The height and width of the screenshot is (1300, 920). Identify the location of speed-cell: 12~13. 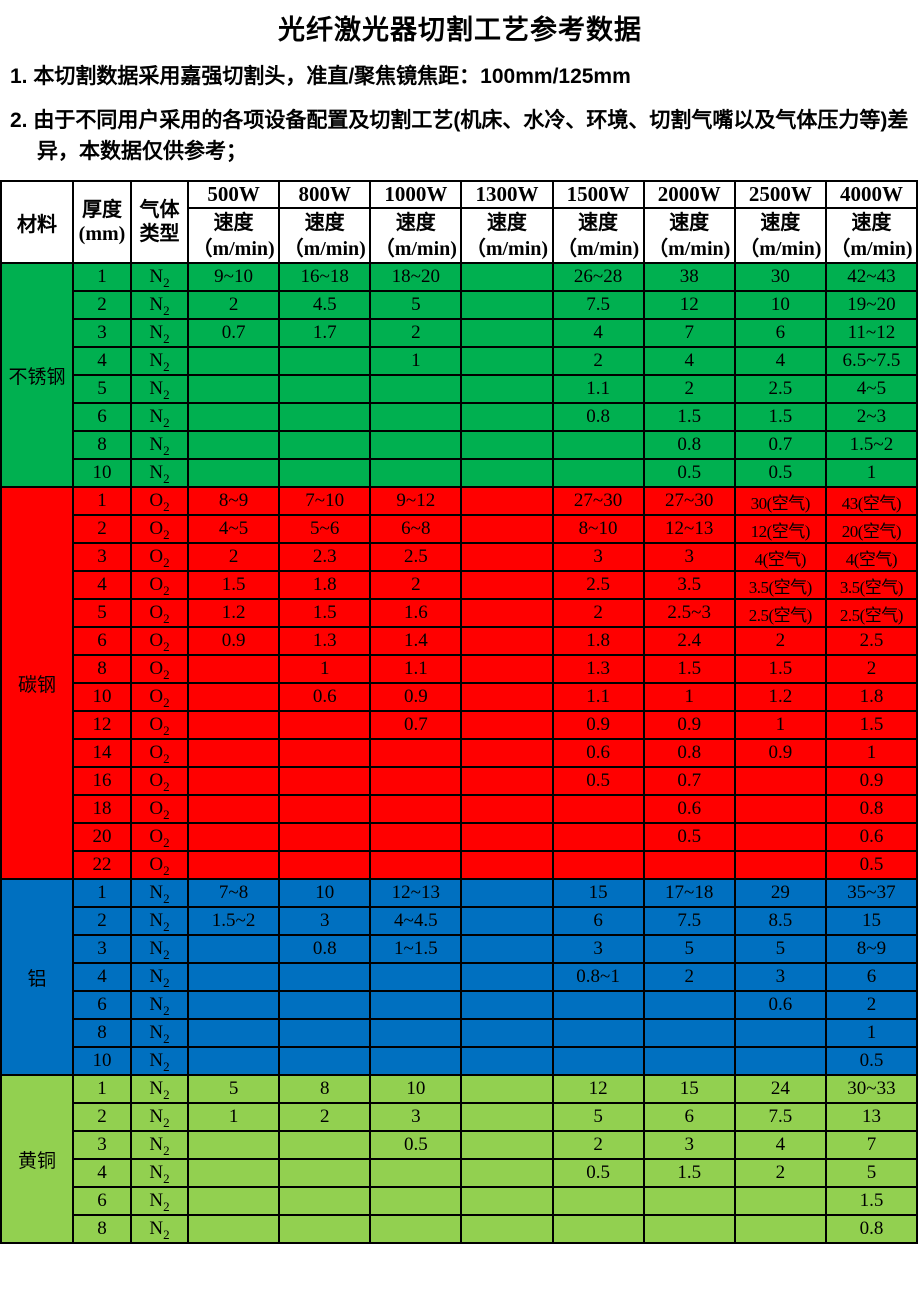
(416, 893).